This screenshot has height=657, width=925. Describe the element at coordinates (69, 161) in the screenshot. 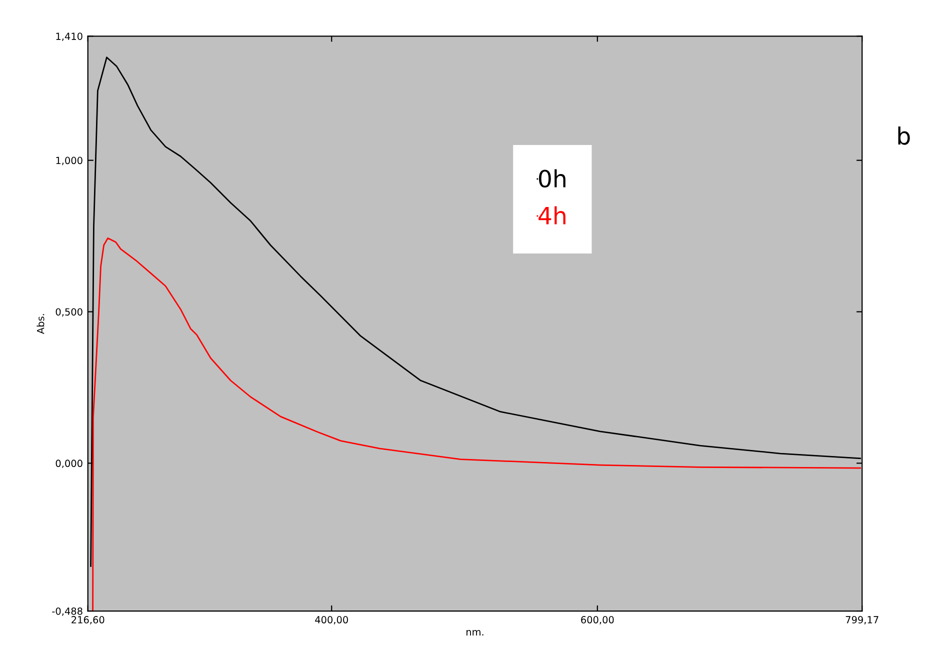

I see `y-tick-label: 1,000` at that location.